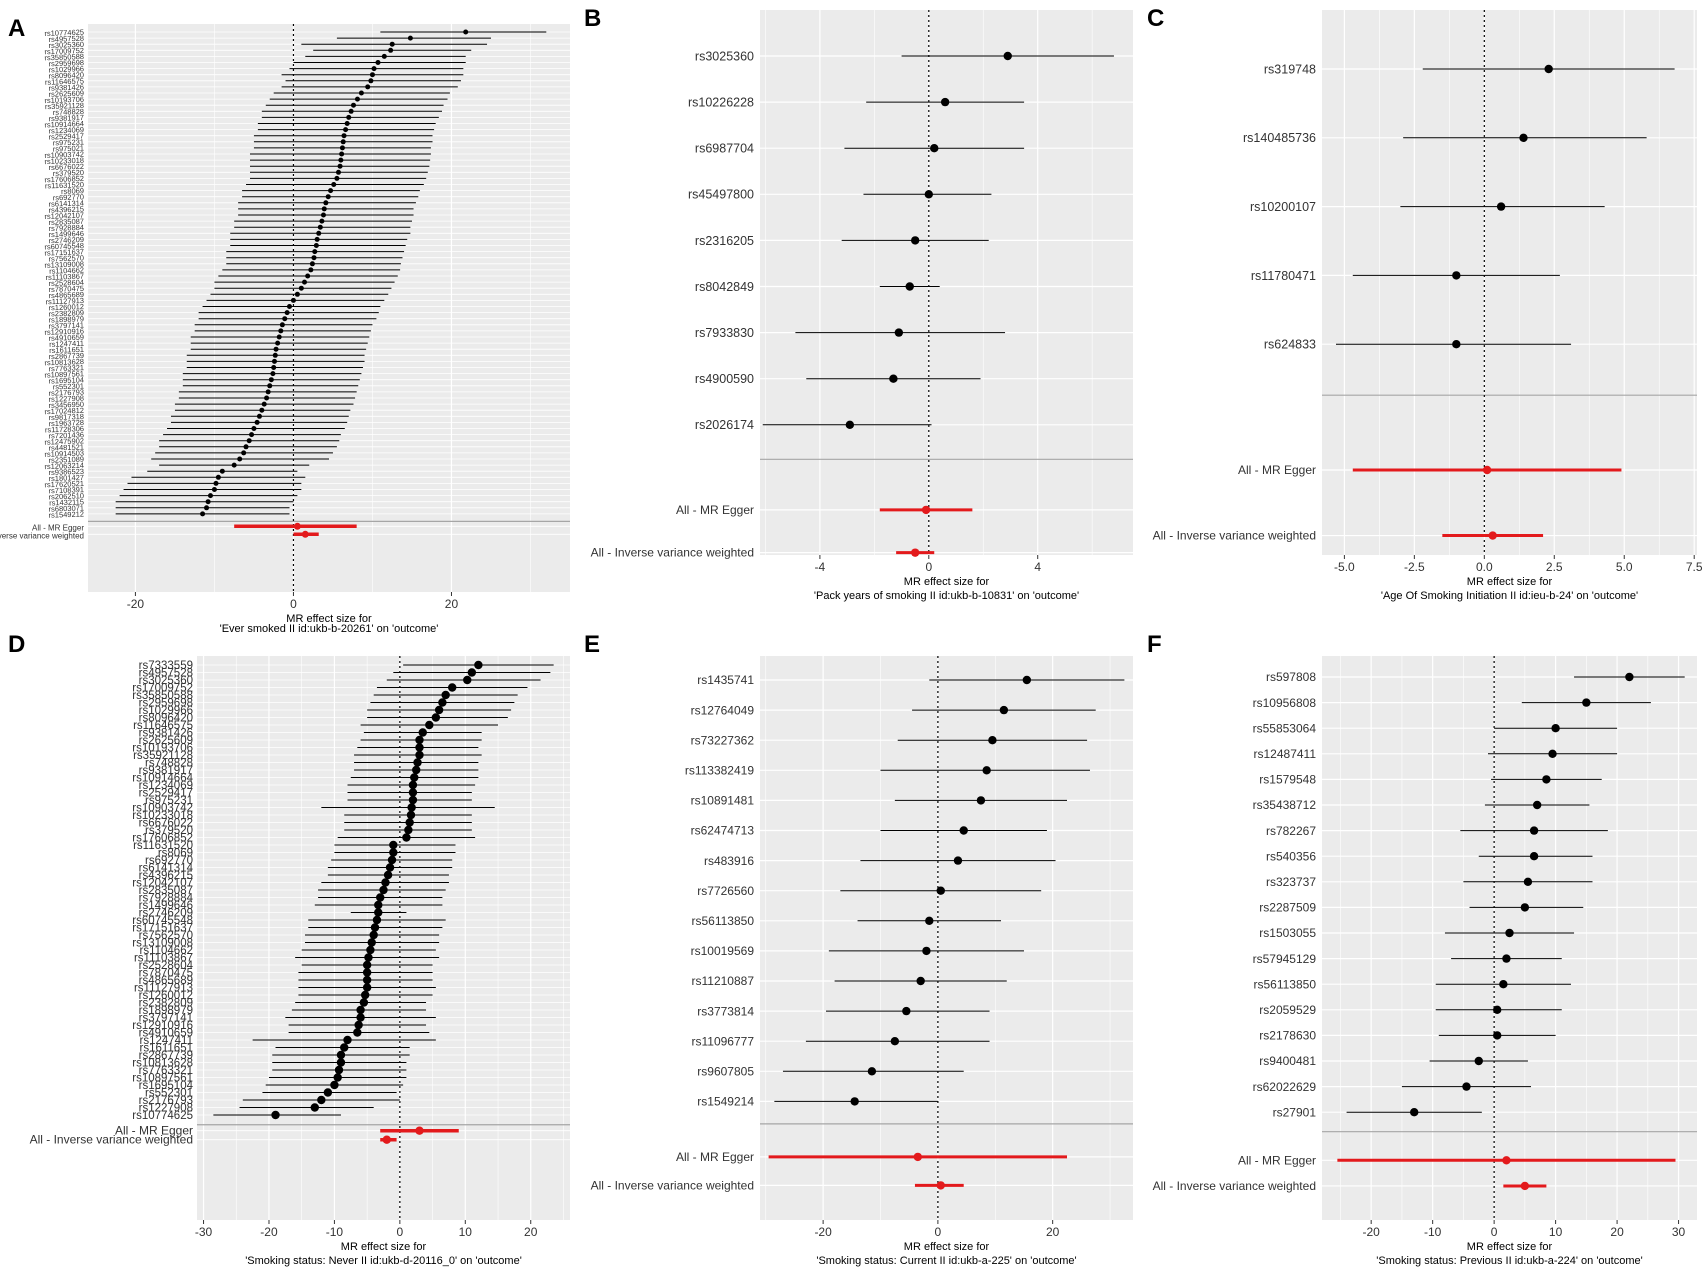  What do you see at coordinates (66, 75) in the screenshot?
I see `snp-label-rs8096420: rs8096420` at bounding box center [66, 75].